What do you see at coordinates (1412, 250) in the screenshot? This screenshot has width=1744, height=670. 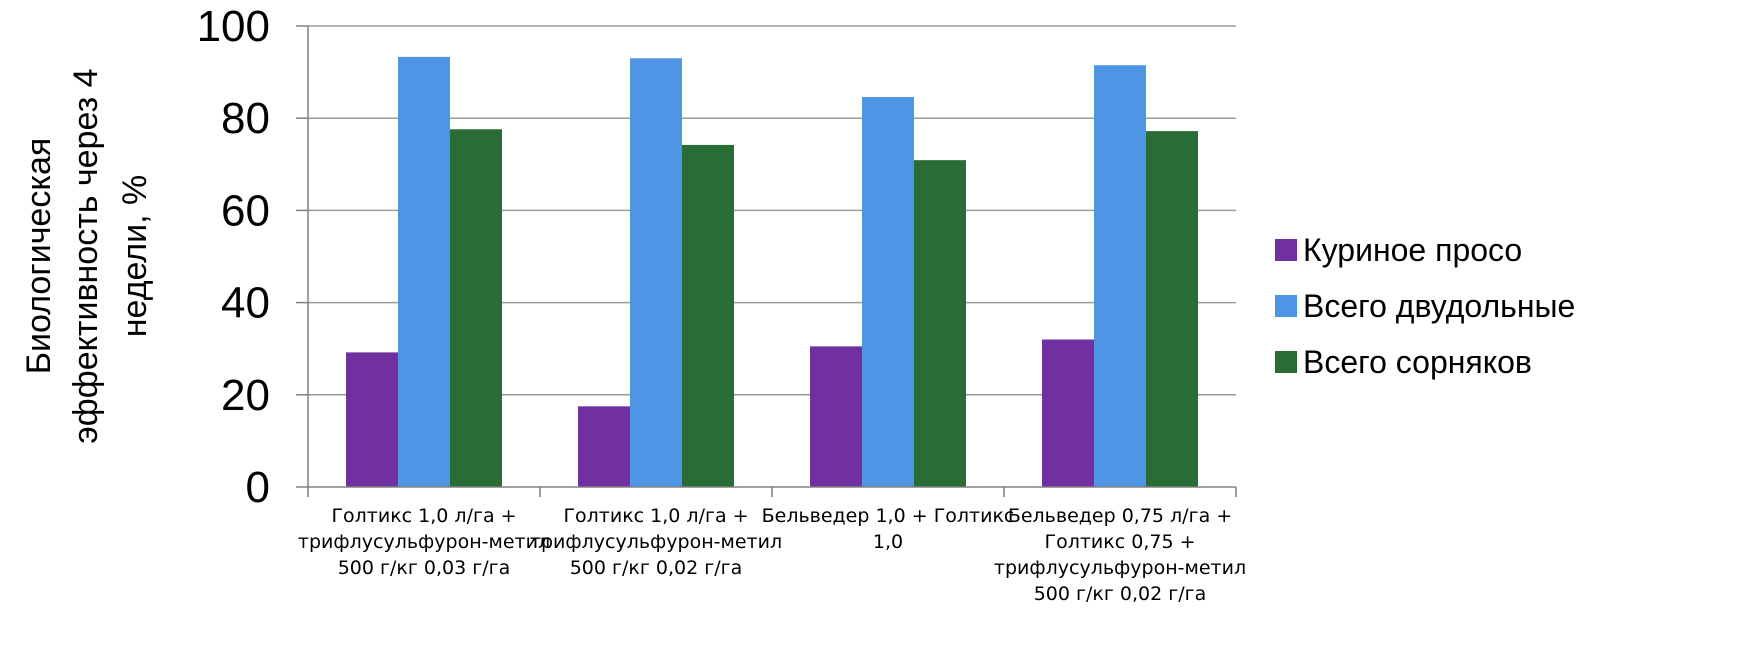 I see `legend-label: Куриное просо` at bounding box center [1412, 250].